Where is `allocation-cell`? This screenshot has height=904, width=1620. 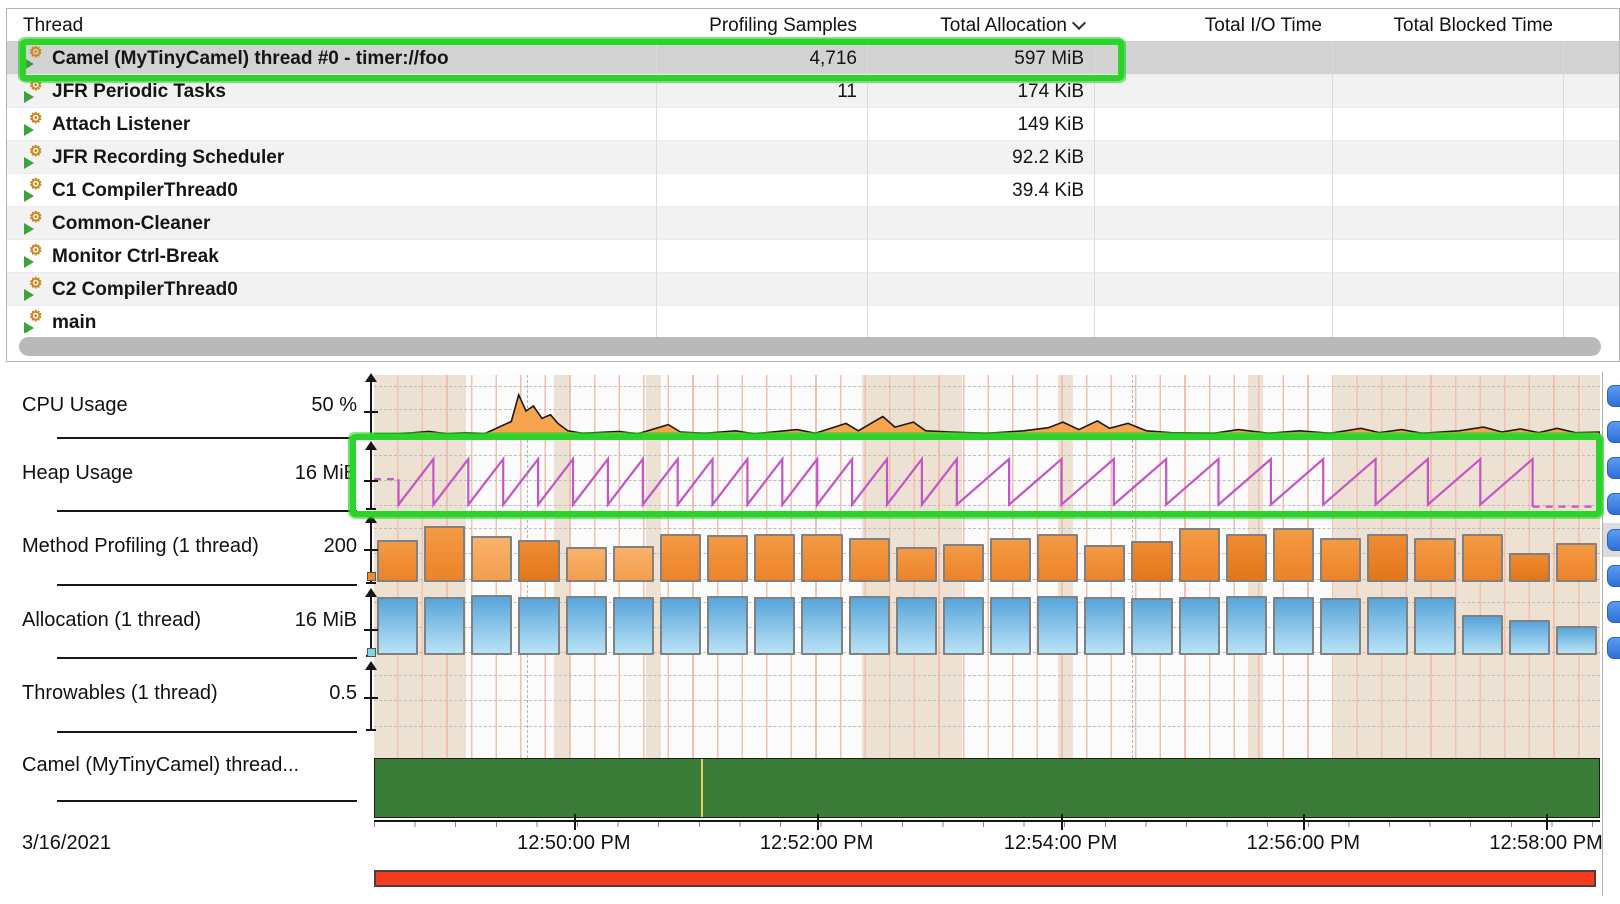 allocation-cell is located at coordinates (980, 289).